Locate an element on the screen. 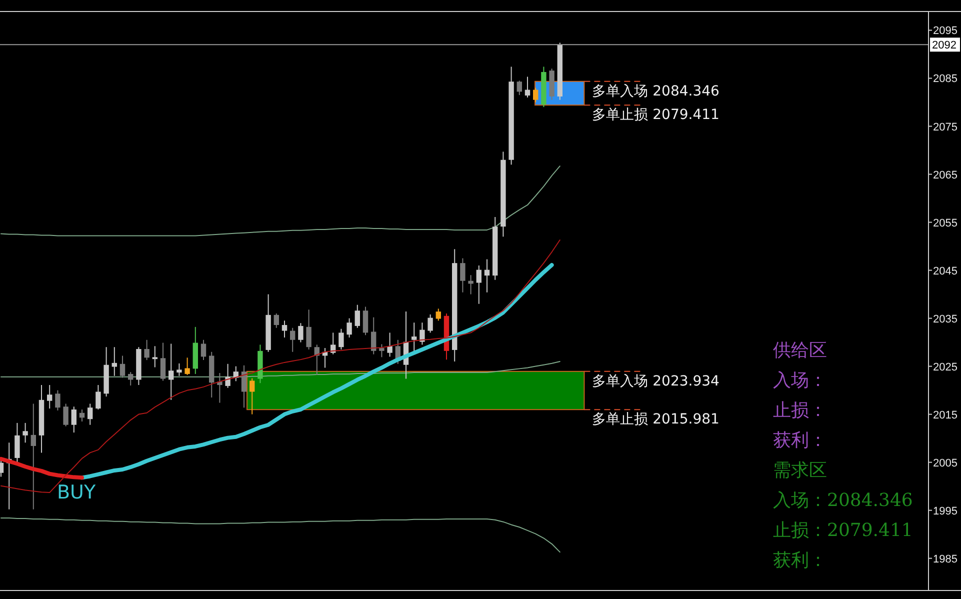 This screenshot has height=599, width=961. ref-line-label: 多单止损 2079.411 is located at coordinates (656, 115).